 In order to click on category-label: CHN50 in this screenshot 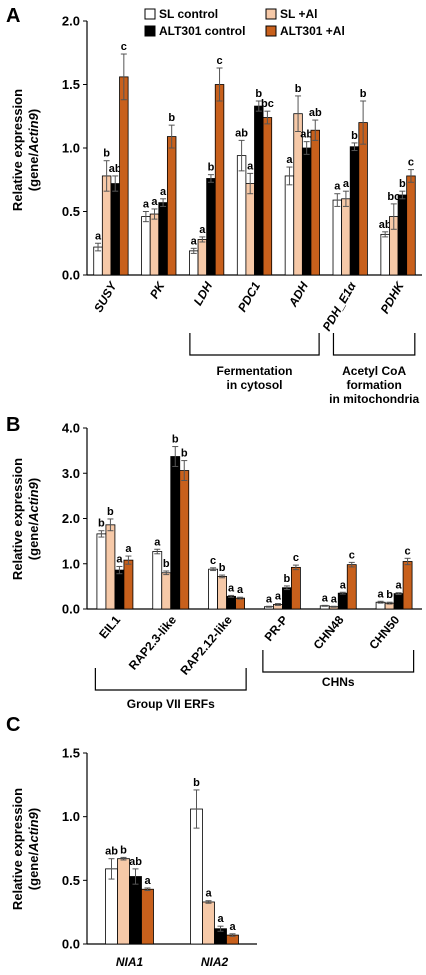, I will do `click(384, 632)`.